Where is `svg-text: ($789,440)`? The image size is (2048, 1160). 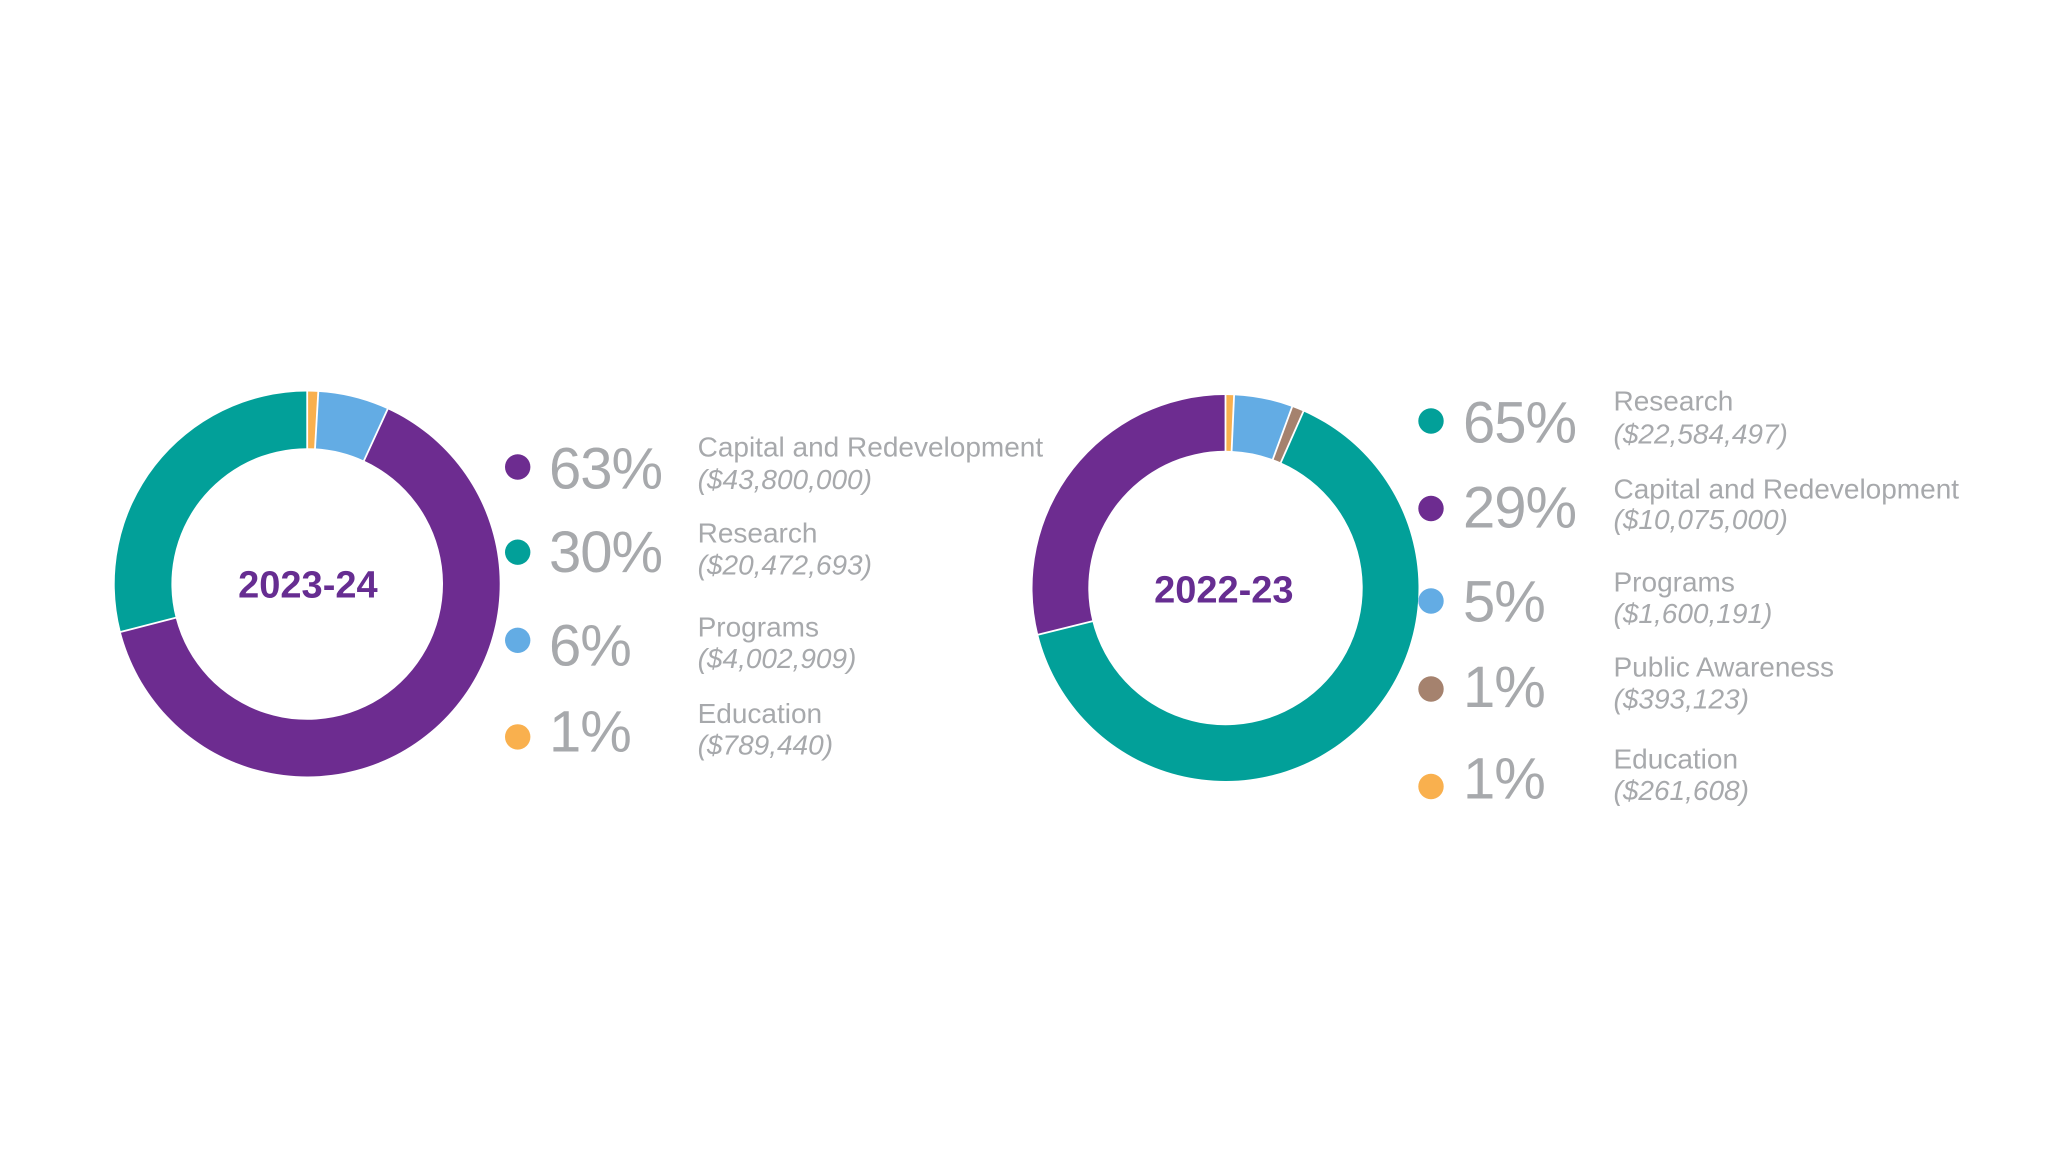
svg-text: ($789,440) is located at coordinates (765, 745).